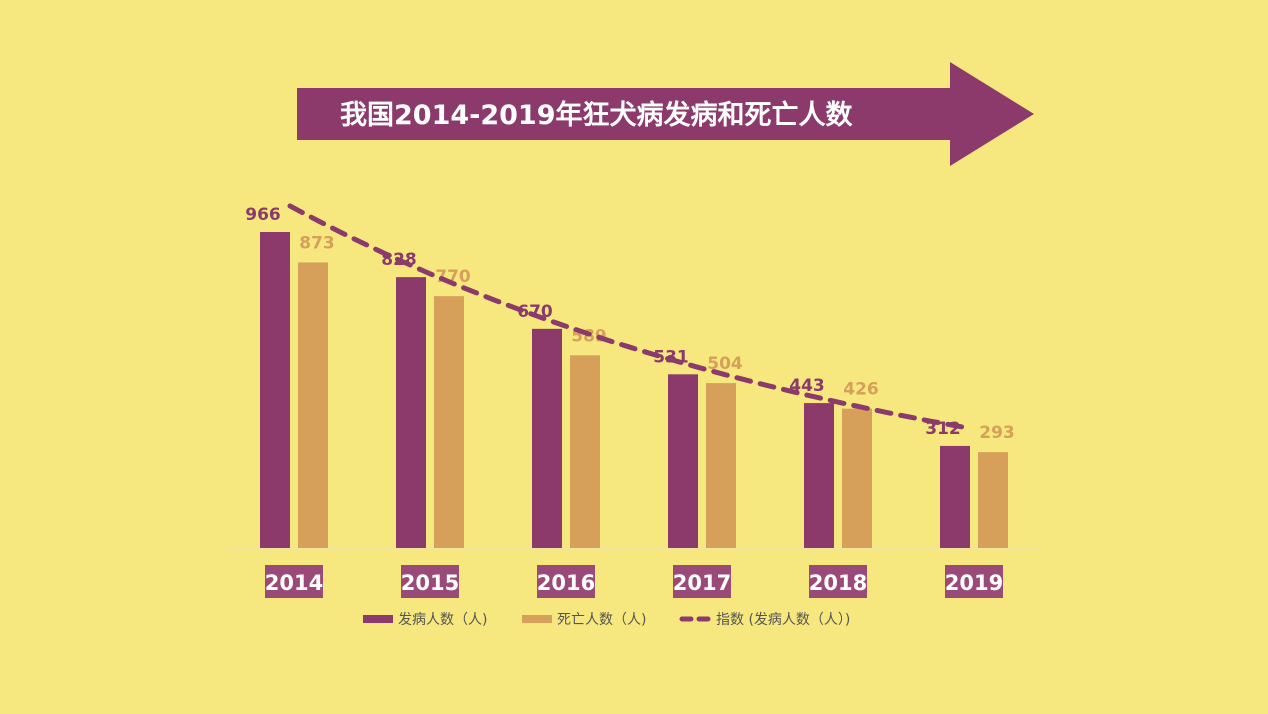  What do you see at coordinates (683, 461) in the screenshot?
I see `bar-incidence-2017` at bounding box center [683, 461].